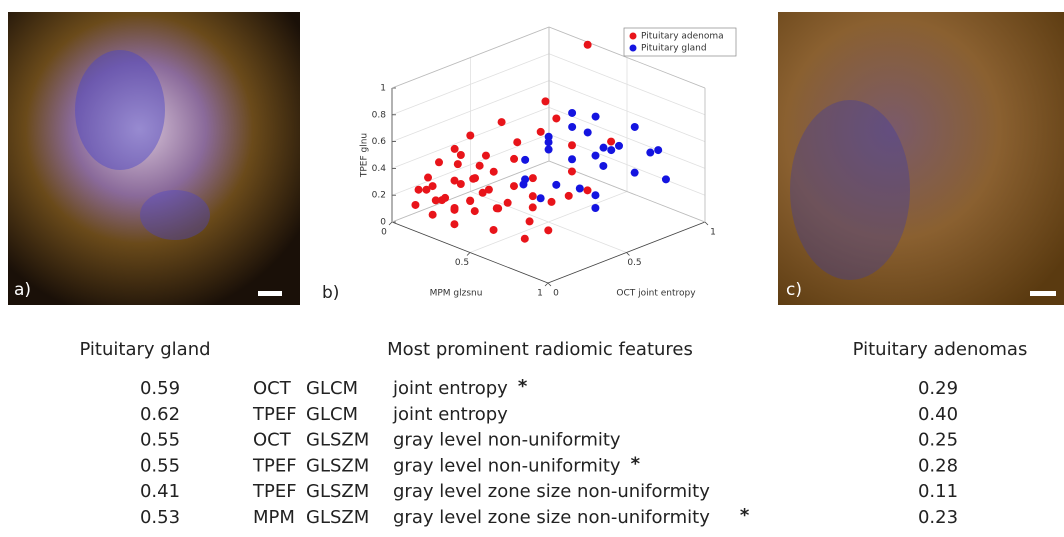 This screenshot has width=1064, height=537. What do you see at coordinates (462, 263) in the screenshot?
I see `x-tick-label: 0.5` at bounding box center [462, 263].